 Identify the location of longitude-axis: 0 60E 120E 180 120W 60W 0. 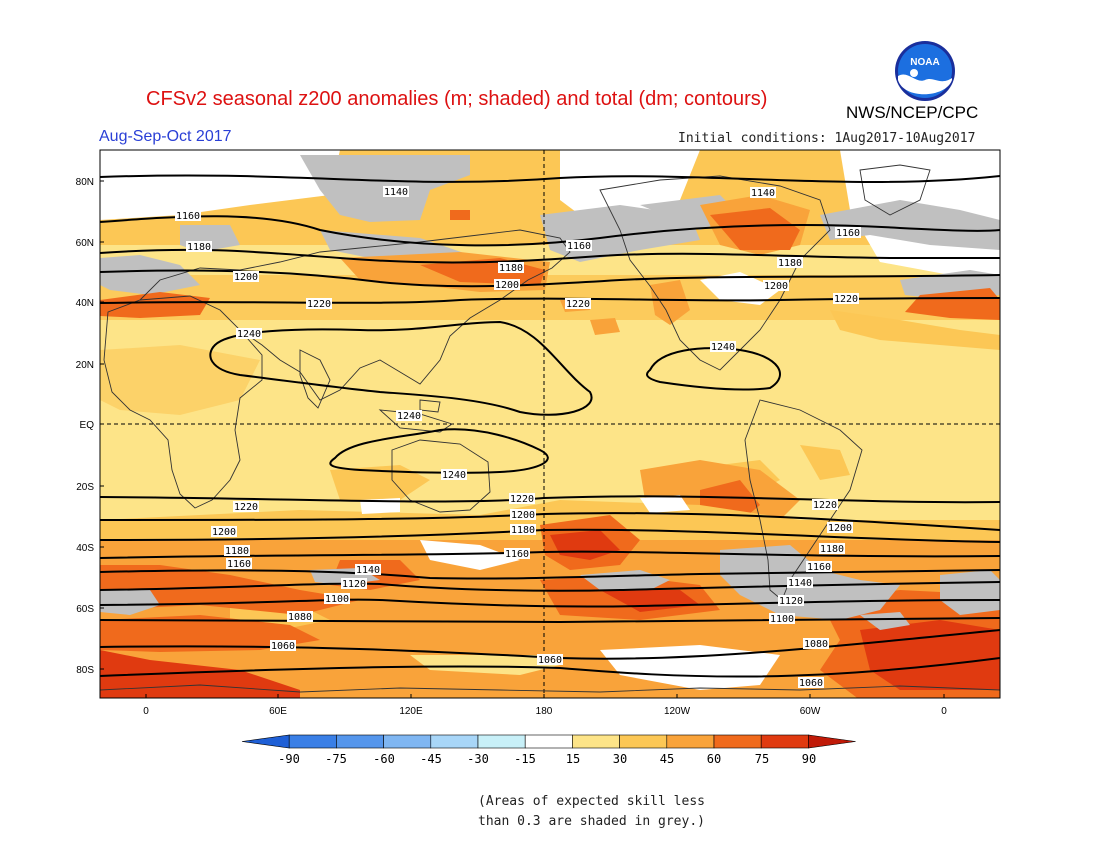
(545, 711).